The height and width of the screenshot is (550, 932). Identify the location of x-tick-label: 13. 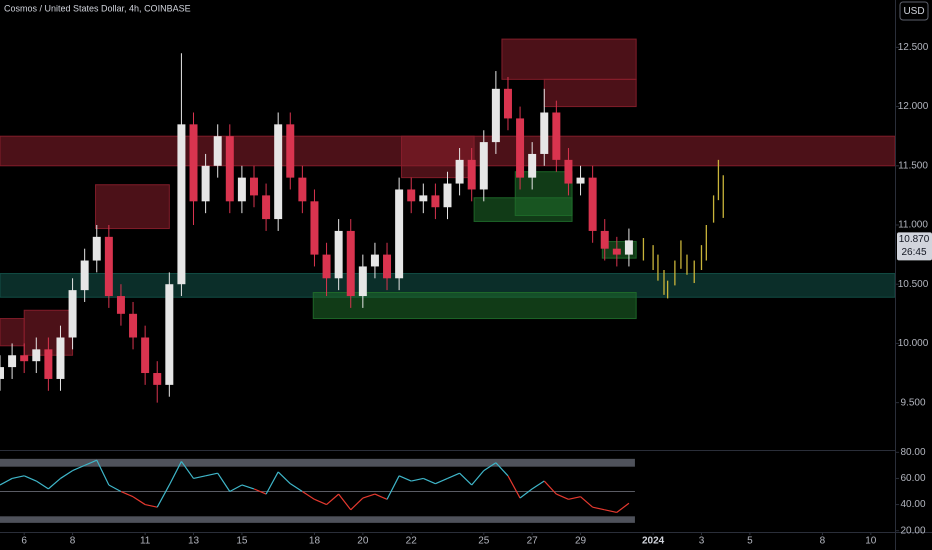
(194, 541).